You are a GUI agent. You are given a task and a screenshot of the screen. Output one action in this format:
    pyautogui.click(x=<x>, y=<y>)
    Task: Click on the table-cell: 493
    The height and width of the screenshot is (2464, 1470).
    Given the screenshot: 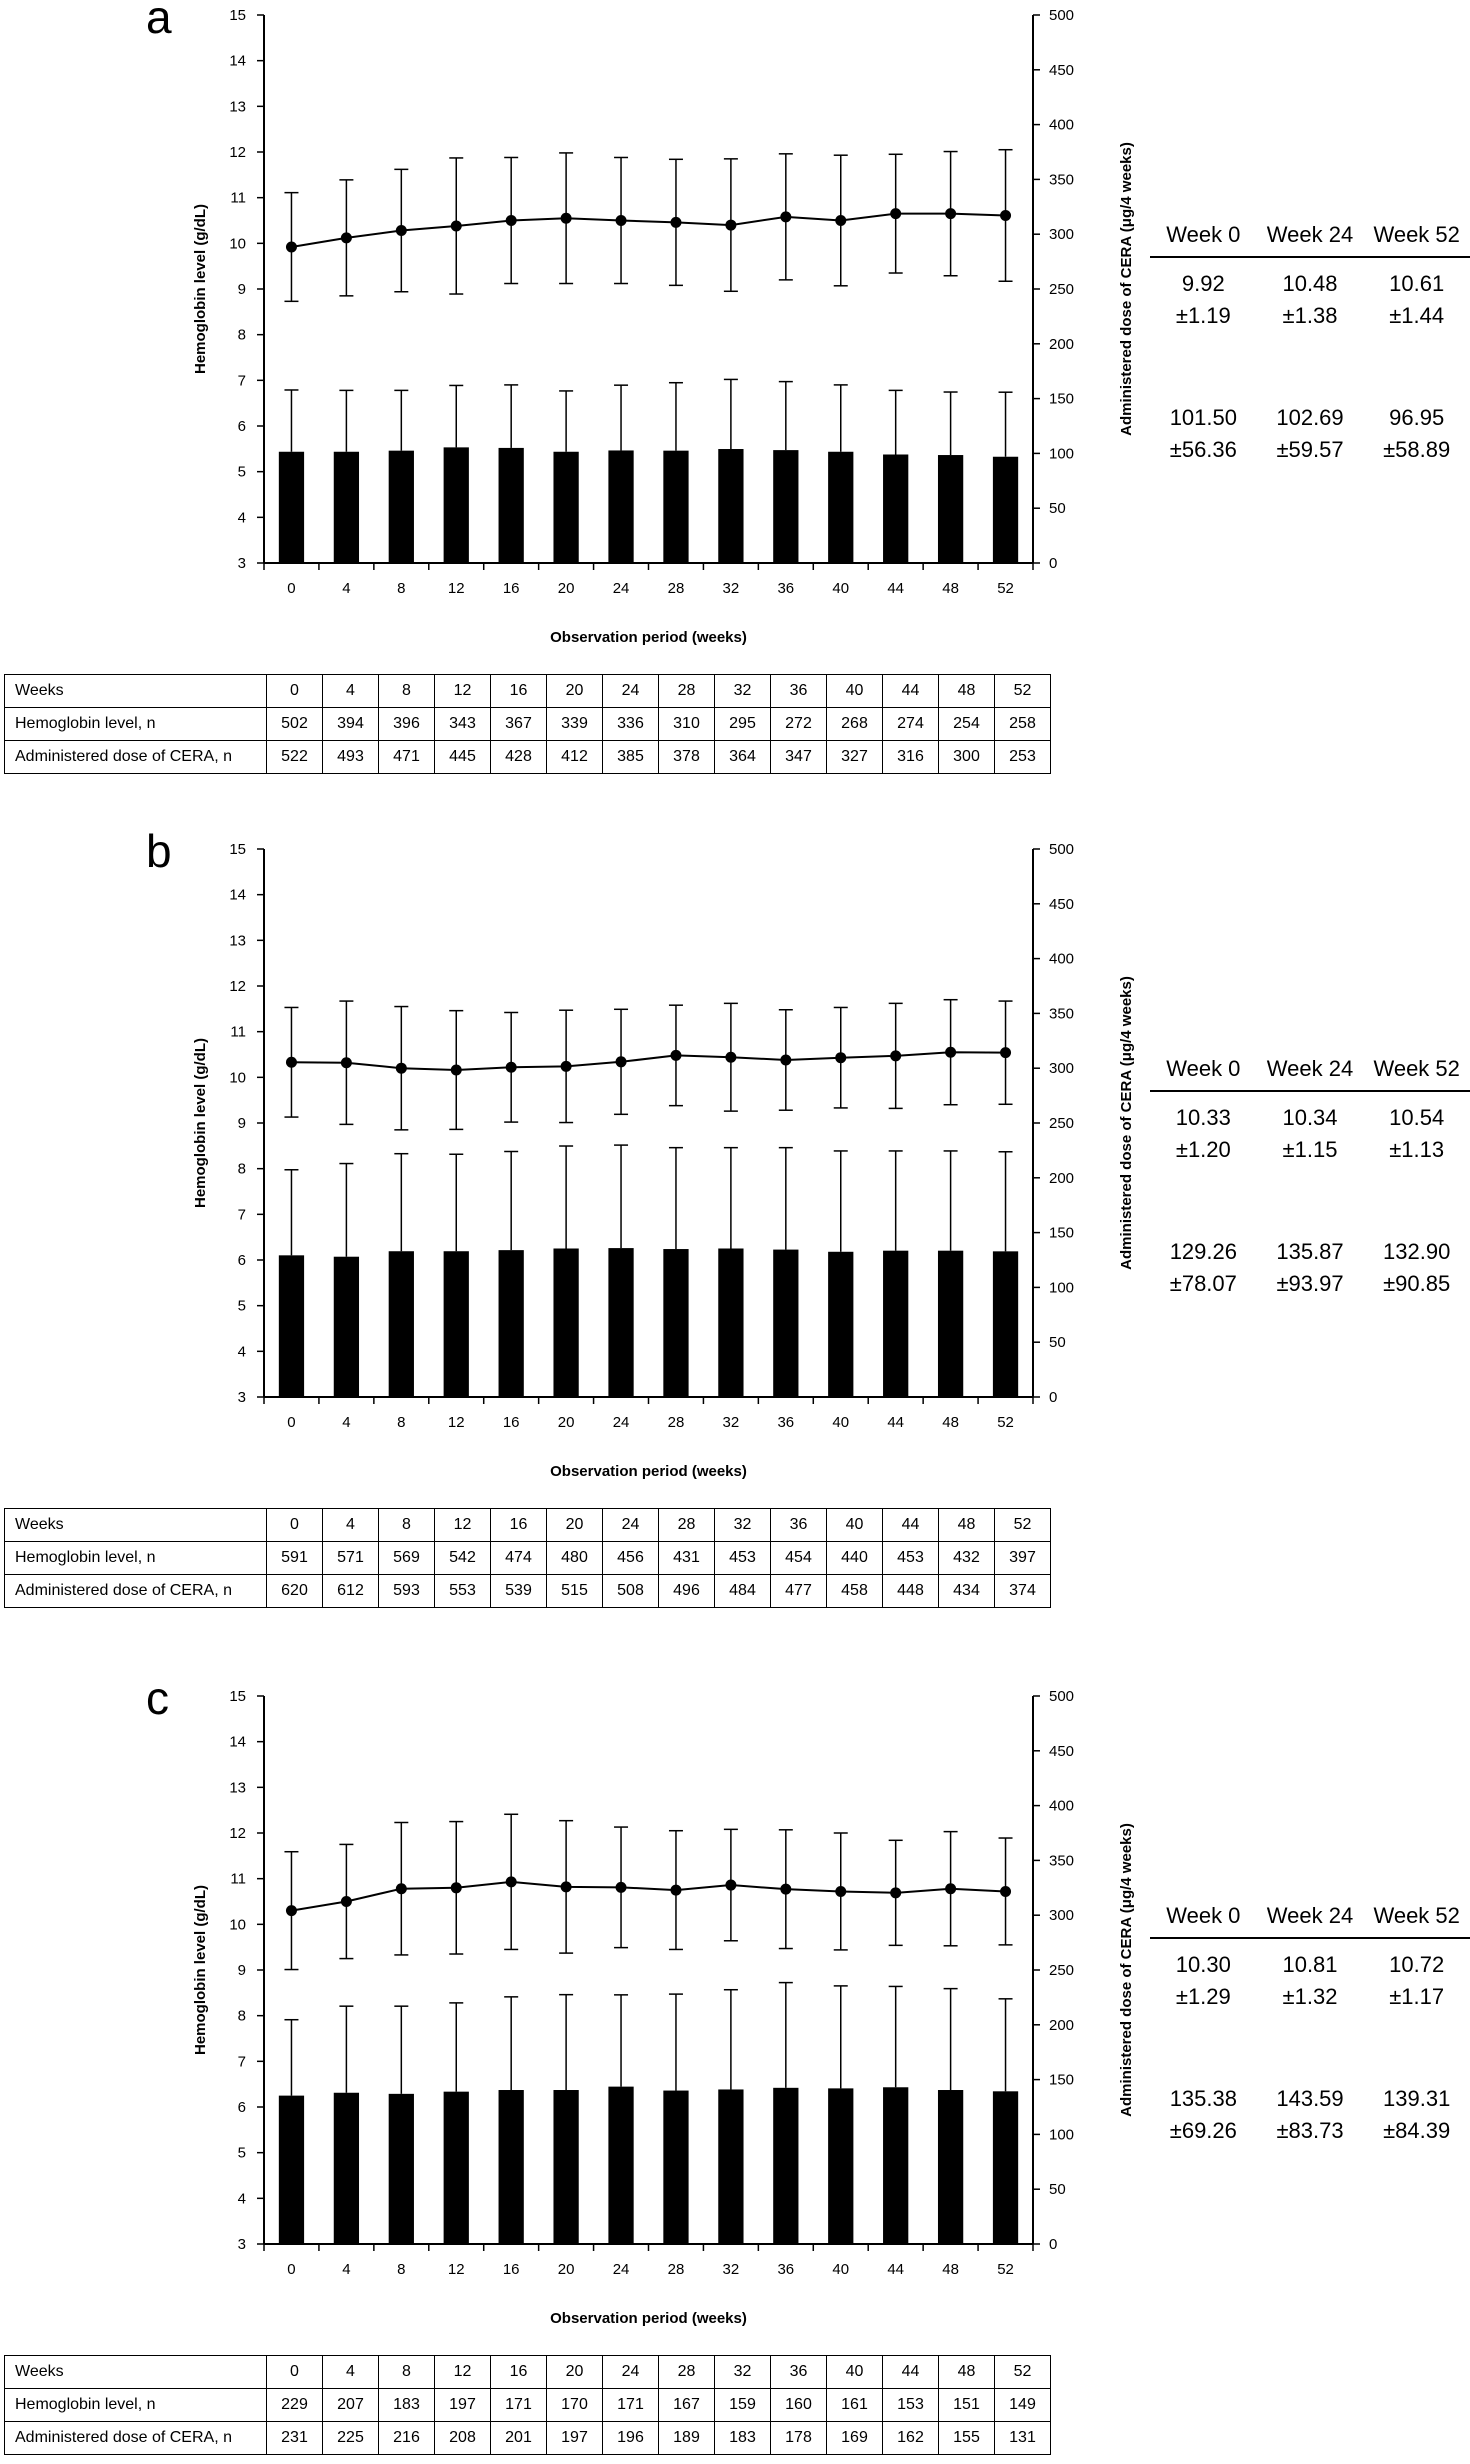 What is the action you would take?
    pyautogui.click(x=350, y=757)
    